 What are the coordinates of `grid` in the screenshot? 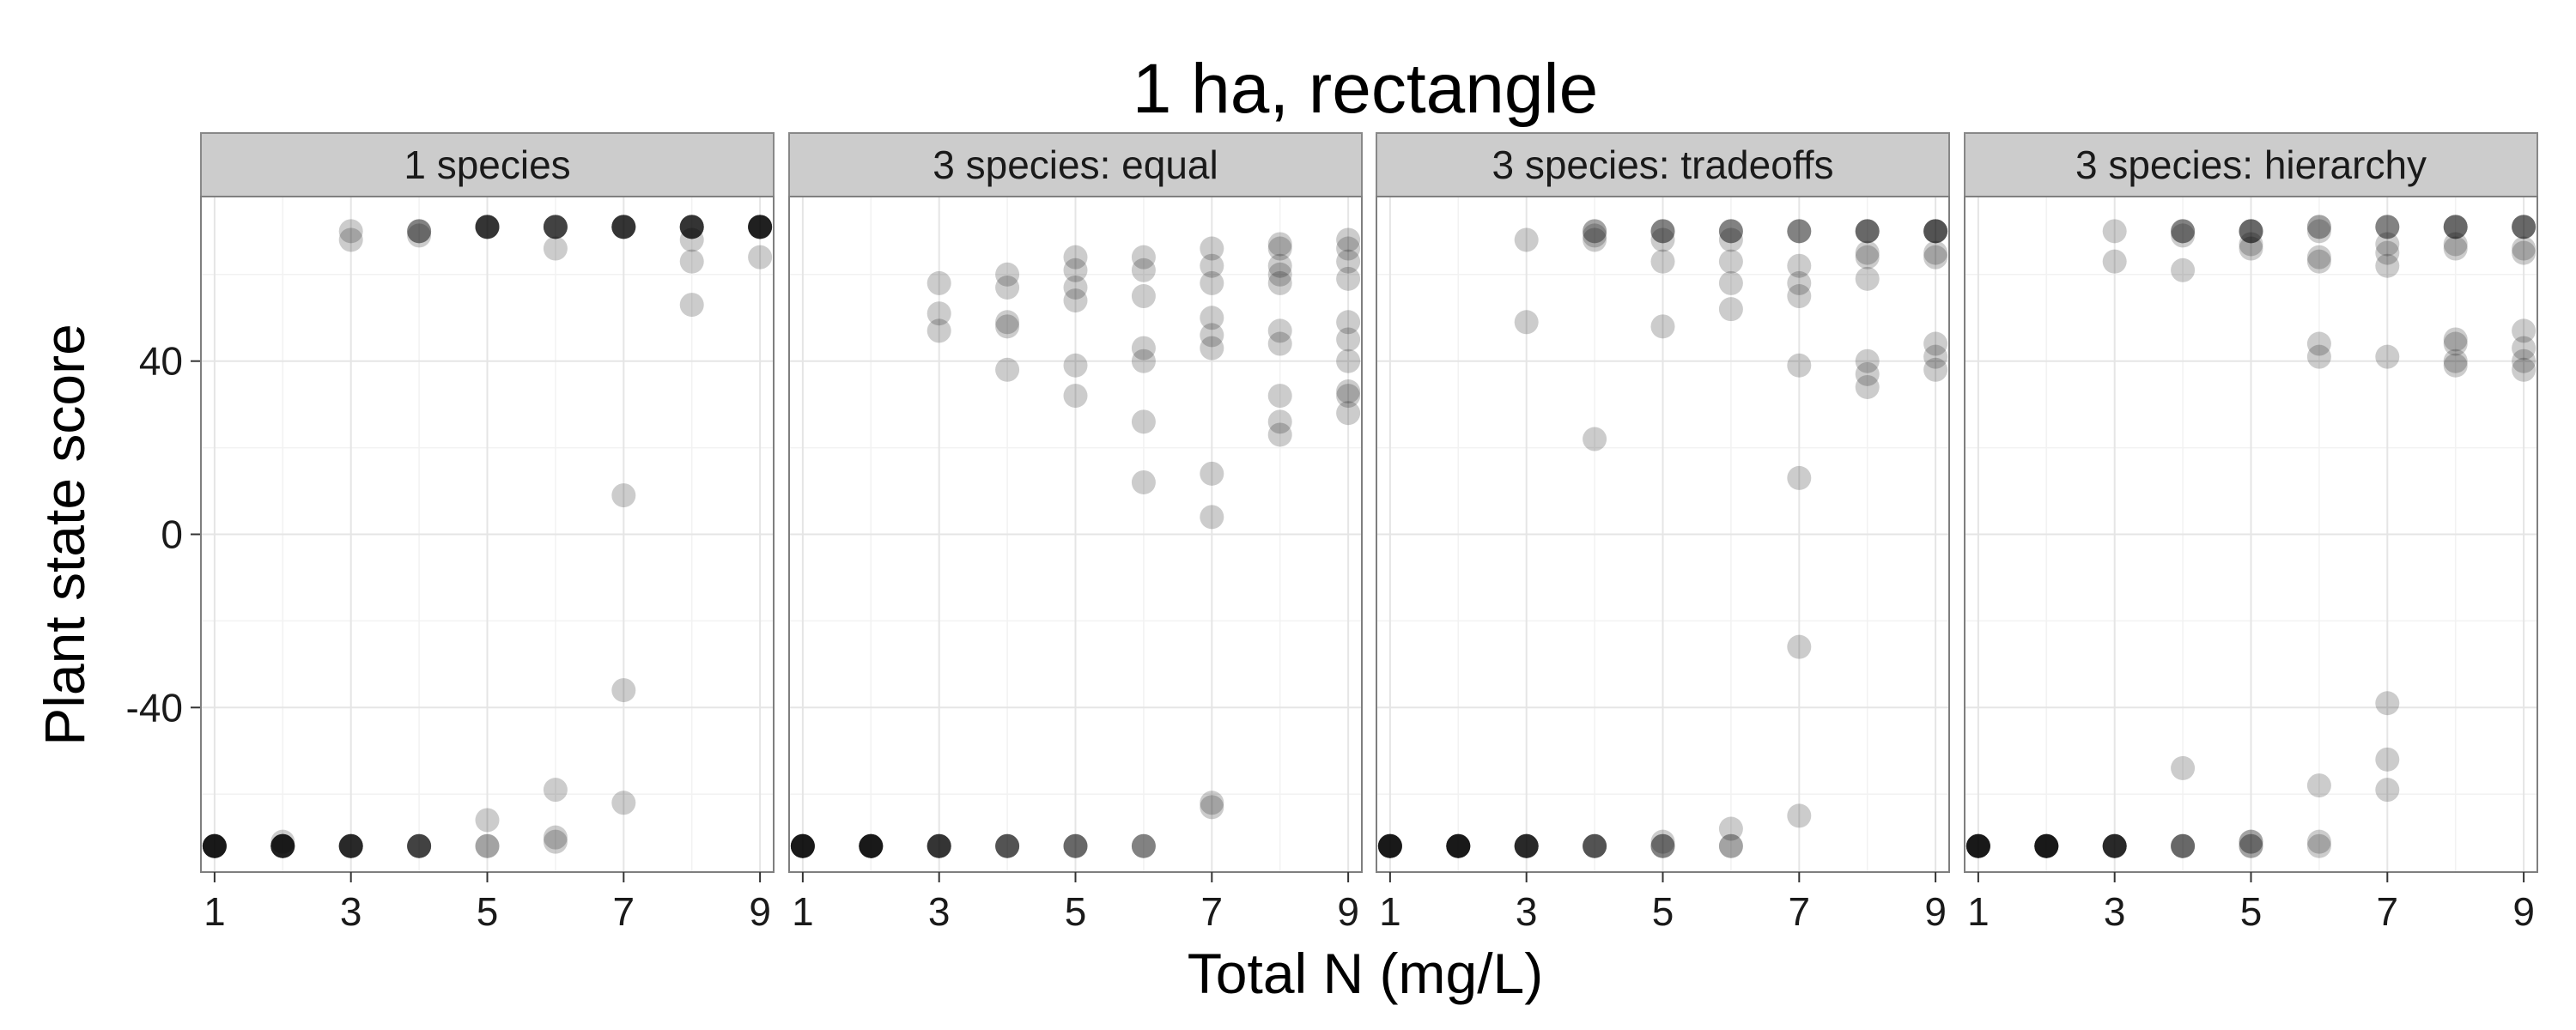 It's located at (2251, 534).